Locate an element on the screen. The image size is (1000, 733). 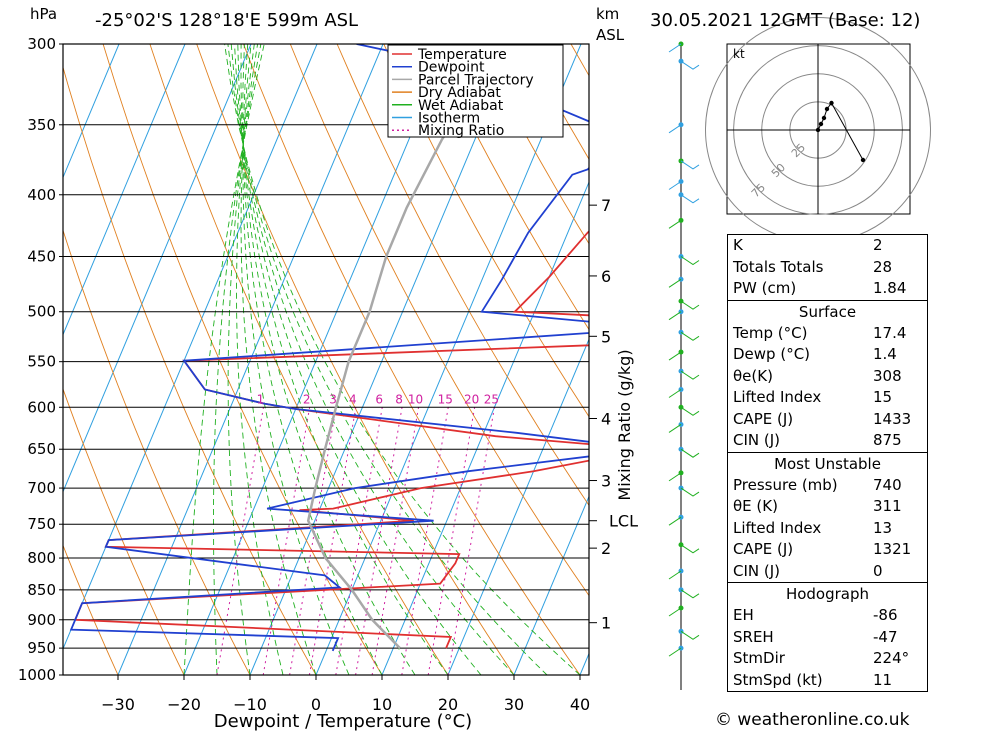
index-label: CAPE (J) is located at coordinates (763, 418).